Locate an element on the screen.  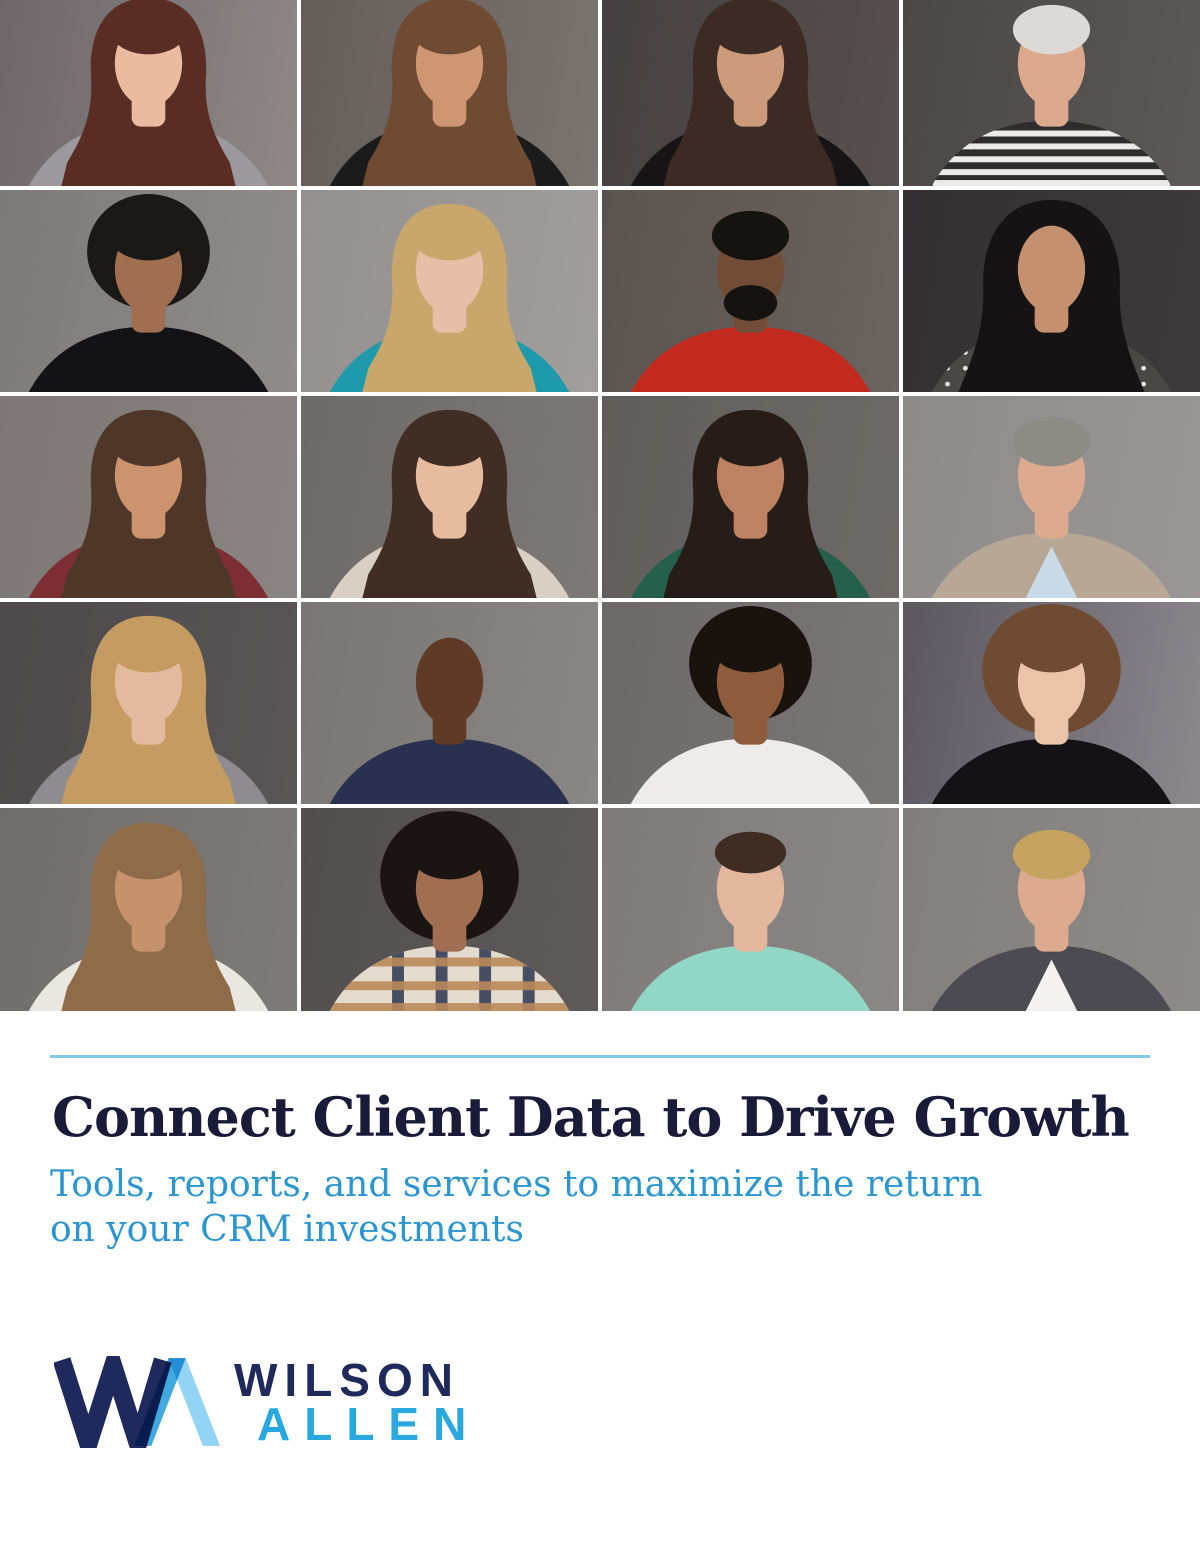
logo-wordmark: WILSON ALLEN is located at coordinates (357, 1402).